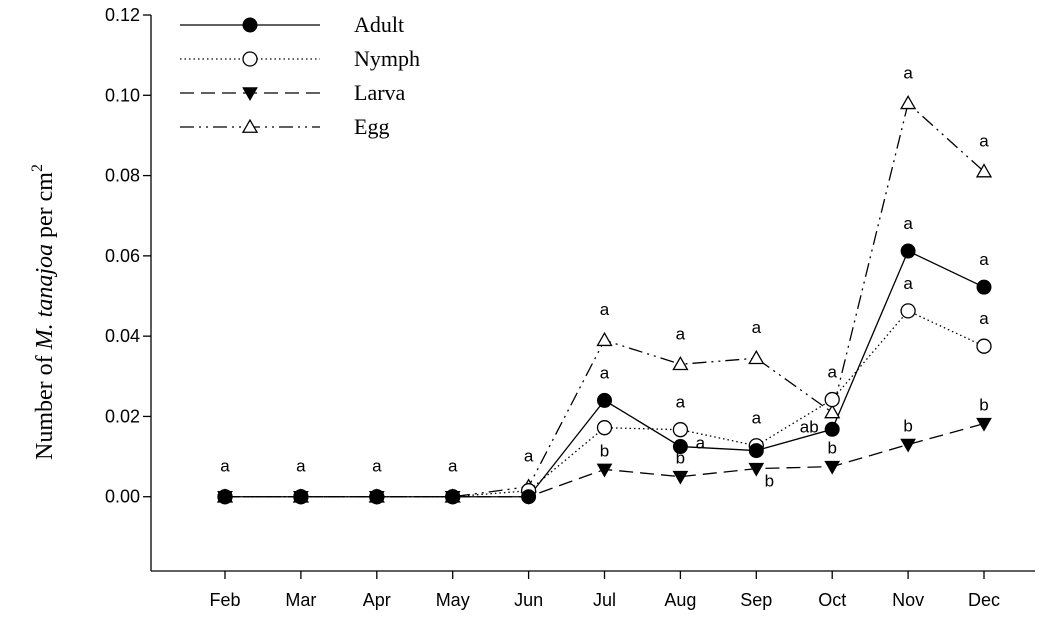 The height and width of the screenshot is (618, 1049). Describe the element at coordinates (122, 176) in the screenshot. I see `y-tick-label: 0.08` at that location.